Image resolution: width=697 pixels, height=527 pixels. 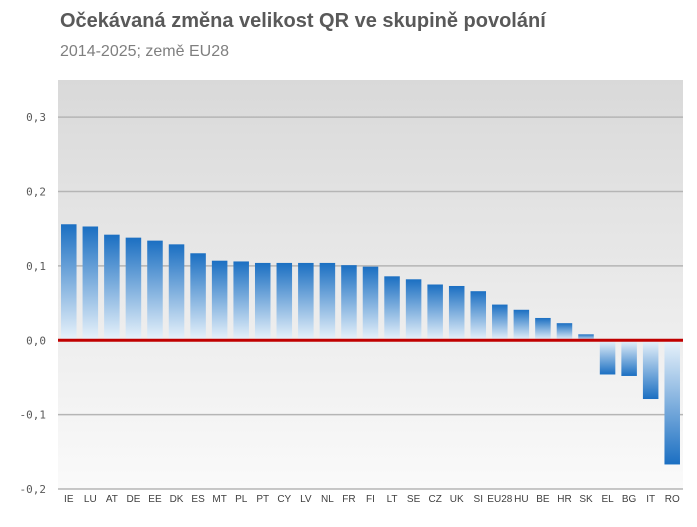 I want to click on x-tick-label: SI, so click(x=478, y=499).